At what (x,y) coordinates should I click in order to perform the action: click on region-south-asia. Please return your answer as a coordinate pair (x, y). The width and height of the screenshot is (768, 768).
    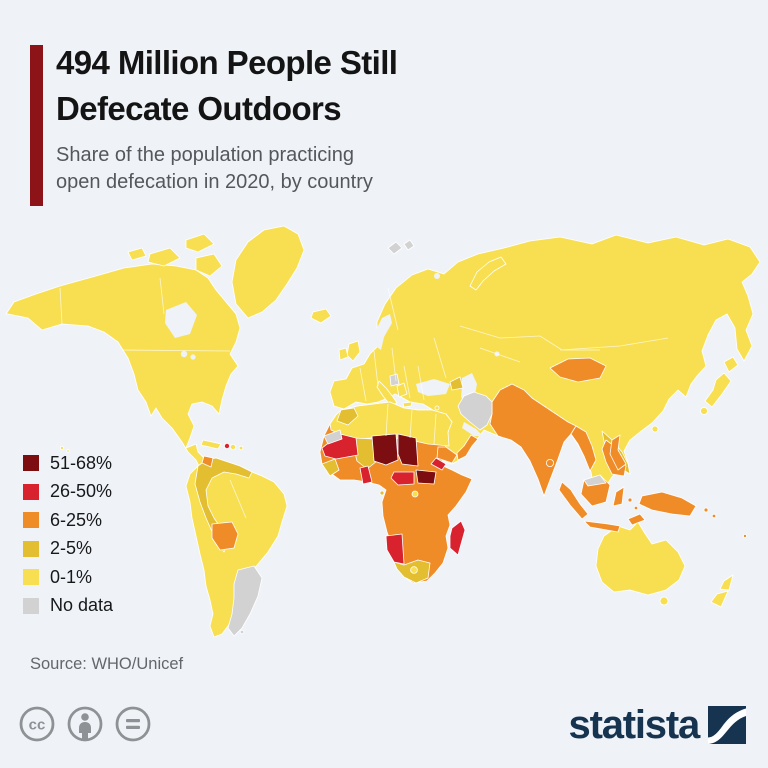
    Looking at the image, I should click on (533, 440).